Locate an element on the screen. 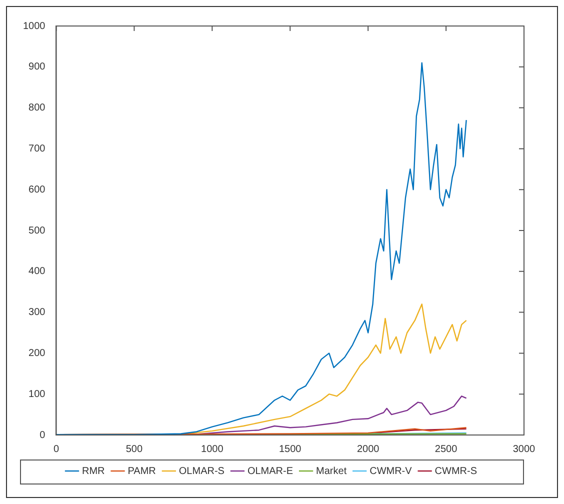 This screenshot has height=504, width=564. y-tick-label: 0 is located at coordinates (43, 435).